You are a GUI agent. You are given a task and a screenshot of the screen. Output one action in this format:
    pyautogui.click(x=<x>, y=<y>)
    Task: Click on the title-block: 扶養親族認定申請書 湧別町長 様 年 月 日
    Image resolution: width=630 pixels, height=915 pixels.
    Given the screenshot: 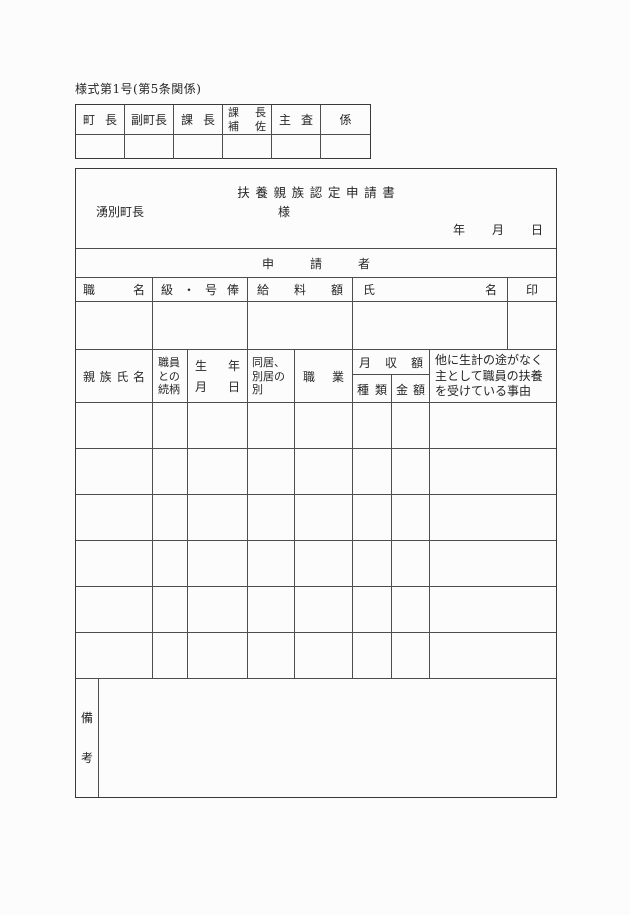 What is the action you would take?
    pyautogui.click(x=316, y=209)
    